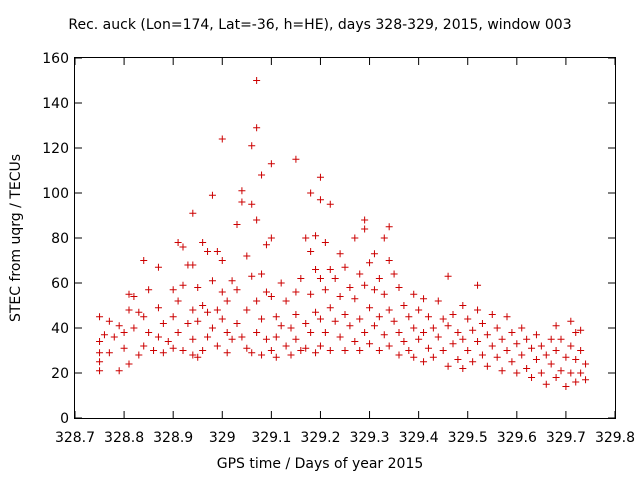  I want to click on x-axis-label: GPS time / Days of year 2015, so click(320, 464).